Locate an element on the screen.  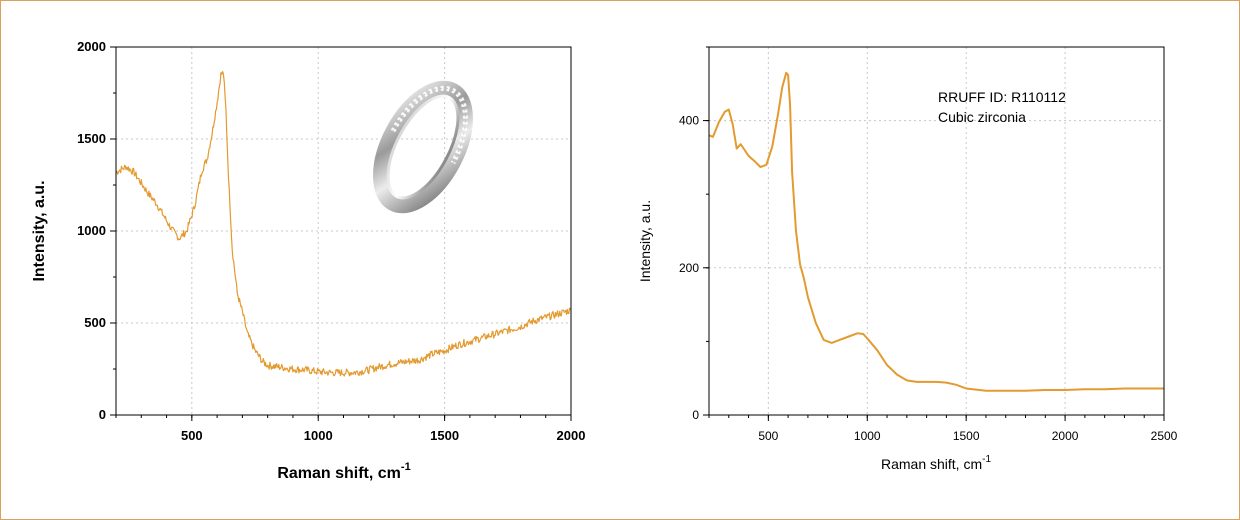
right-x-tick-label: 2000 is located at coordinates (1065, 436).